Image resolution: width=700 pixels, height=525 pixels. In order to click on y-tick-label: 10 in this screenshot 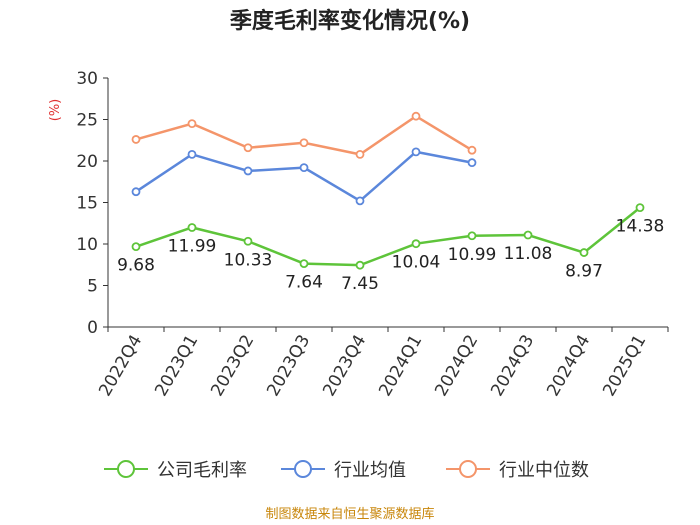, I will do `click(87, 245)`.